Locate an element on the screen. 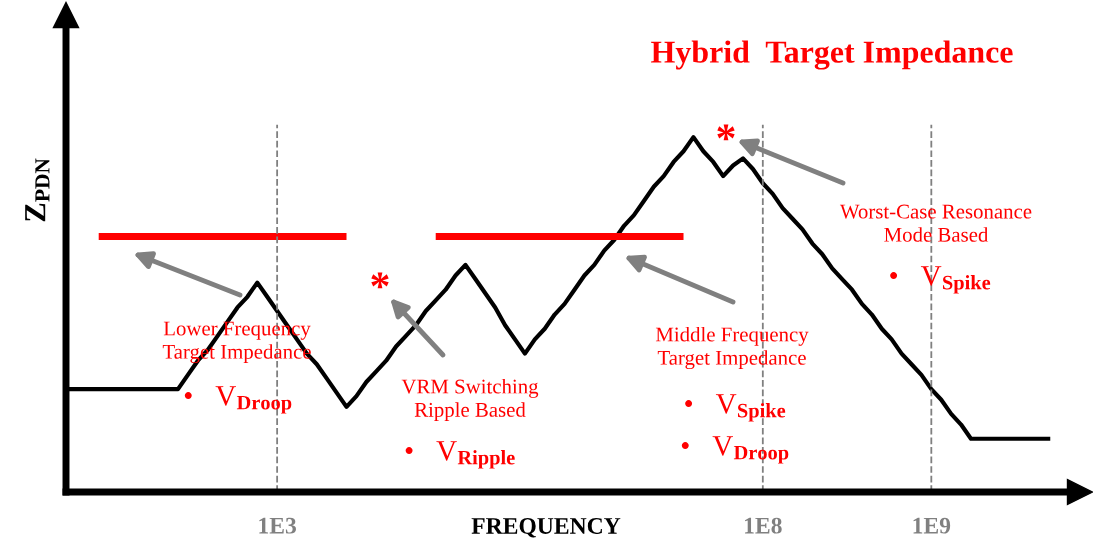 This screenshot has width=1093, height=548. annotation: VRM Switching Ripple Based is located at coordinates (470, 400).